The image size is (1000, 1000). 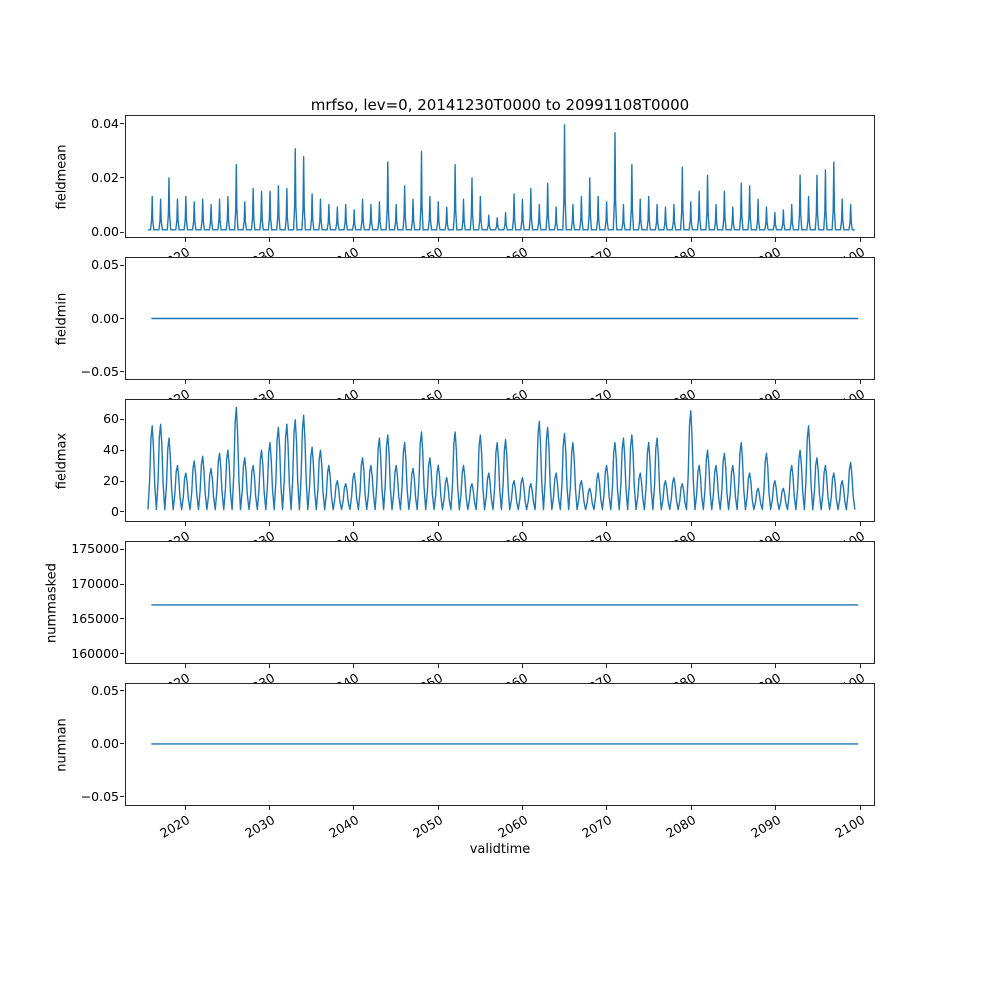 I want to click on line-series-fieldmin, so click(x=505, y=318).